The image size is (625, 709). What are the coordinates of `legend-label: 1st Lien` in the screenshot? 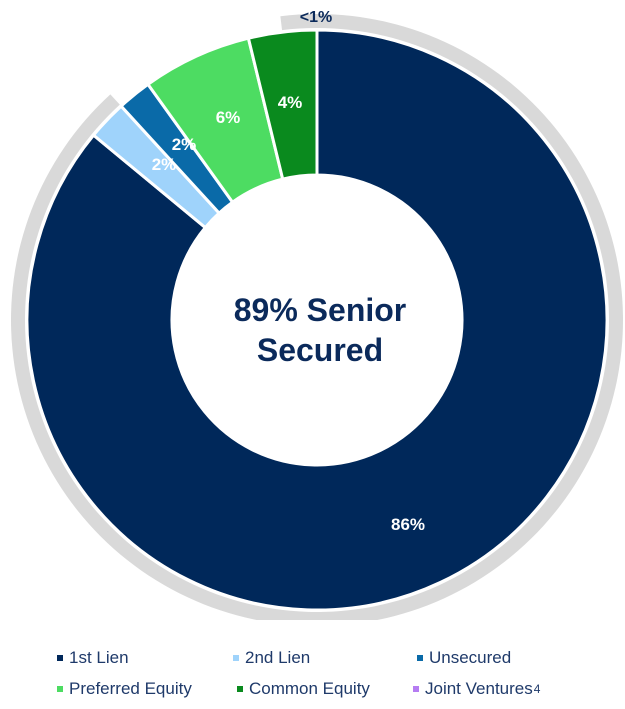 It's located at (99, 657).